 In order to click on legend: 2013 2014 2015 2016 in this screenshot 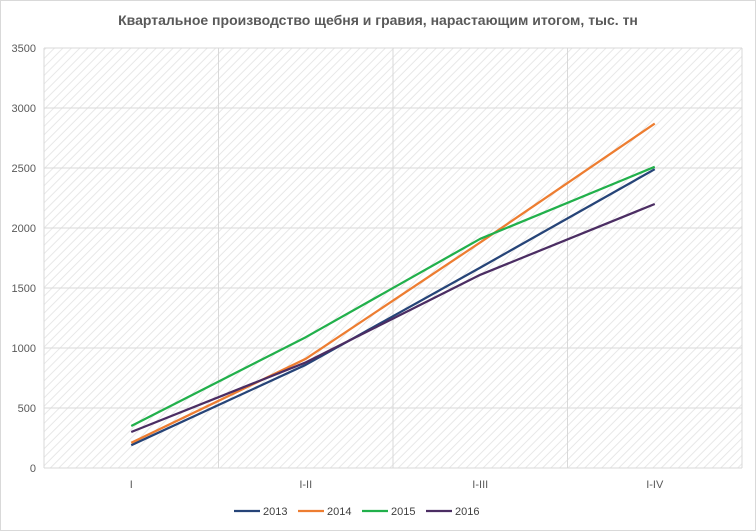, I will do `click(356, 512)`.